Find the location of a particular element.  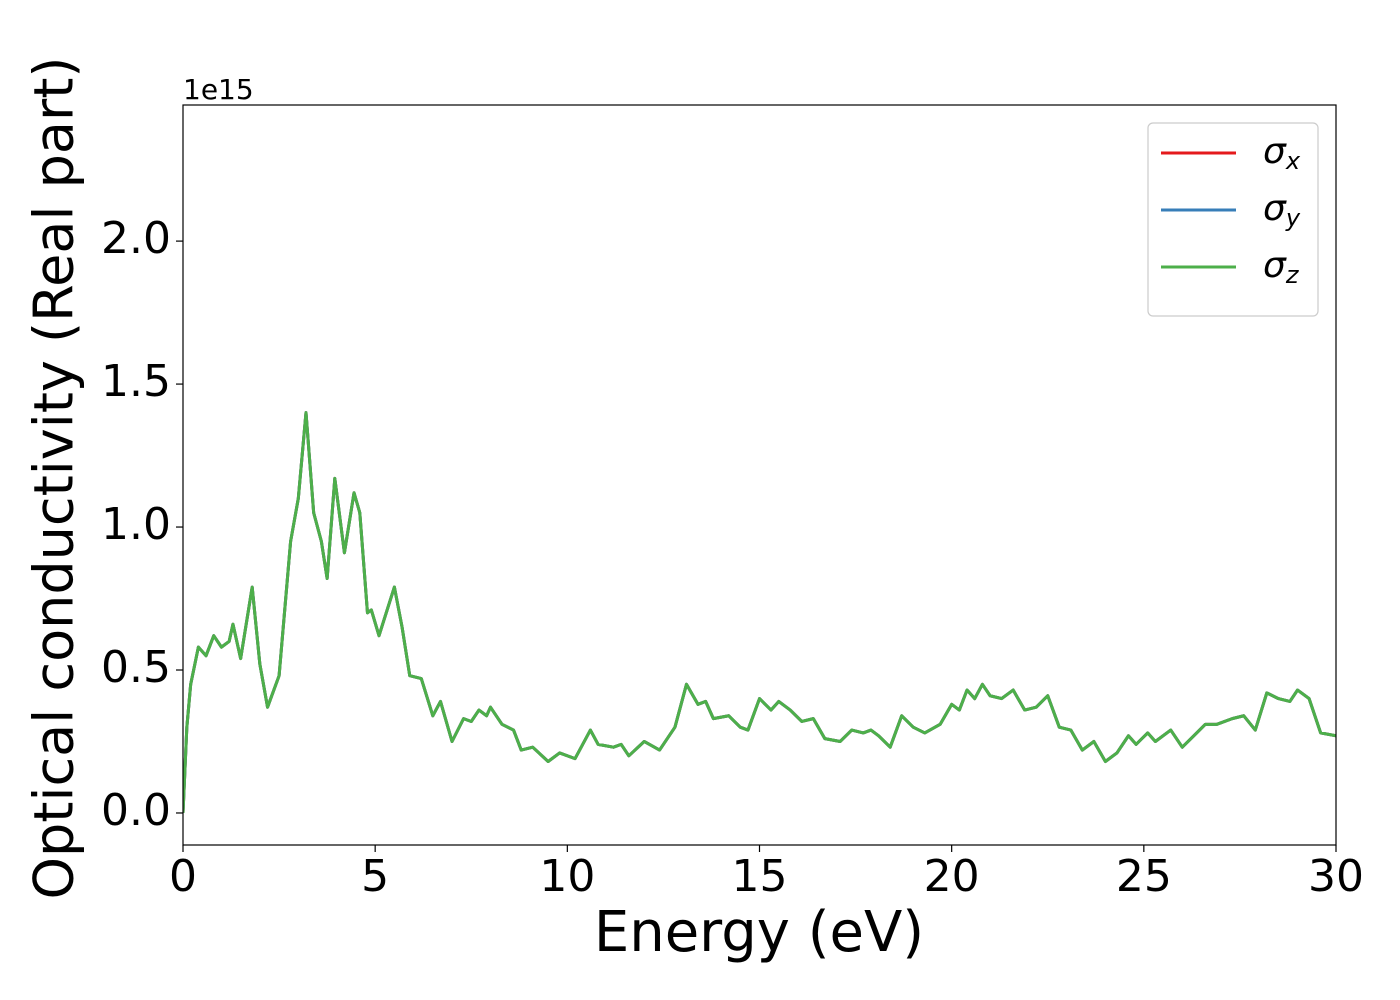

x-tick-label: 20 is located at coordinates (952, 876).